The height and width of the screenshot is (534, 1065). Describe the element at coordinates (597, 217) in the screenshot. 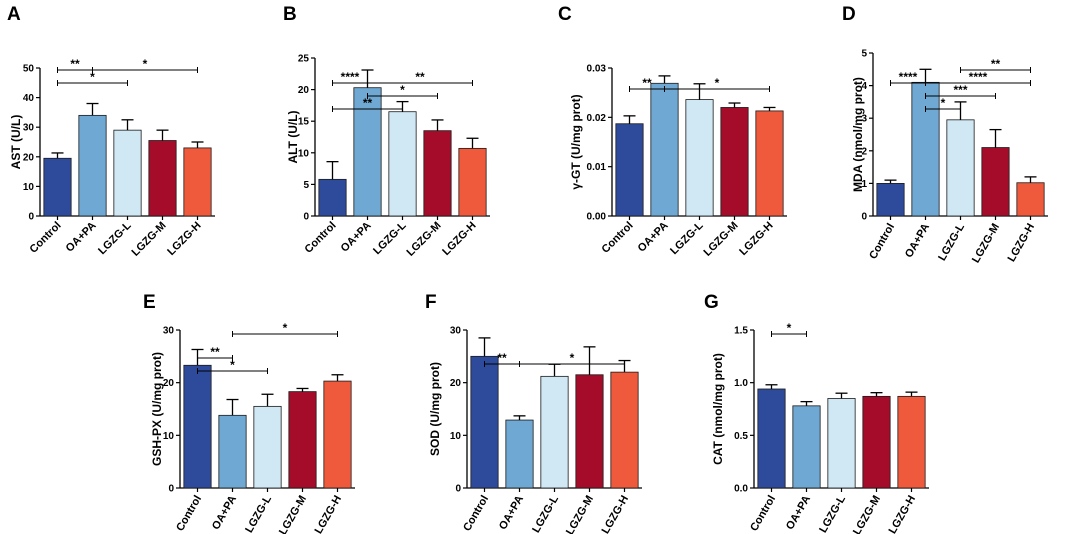

I see `y-tick-label: 0.00` at that location.